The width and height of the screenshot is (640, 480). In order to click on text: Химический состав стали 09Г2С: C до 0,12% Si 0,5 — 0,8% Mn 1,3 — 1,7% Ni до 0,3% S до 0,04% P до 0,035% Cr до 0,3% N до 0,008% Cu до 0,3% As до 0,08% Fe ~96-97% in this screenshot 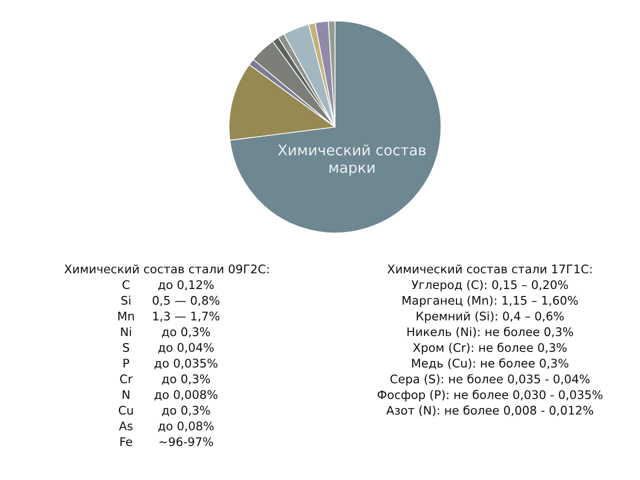, I will do `click(166, 355)`.